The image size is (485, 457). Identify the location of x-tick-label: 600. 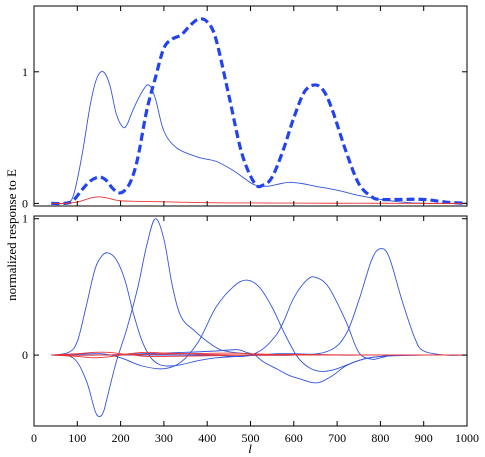
(294, 438).